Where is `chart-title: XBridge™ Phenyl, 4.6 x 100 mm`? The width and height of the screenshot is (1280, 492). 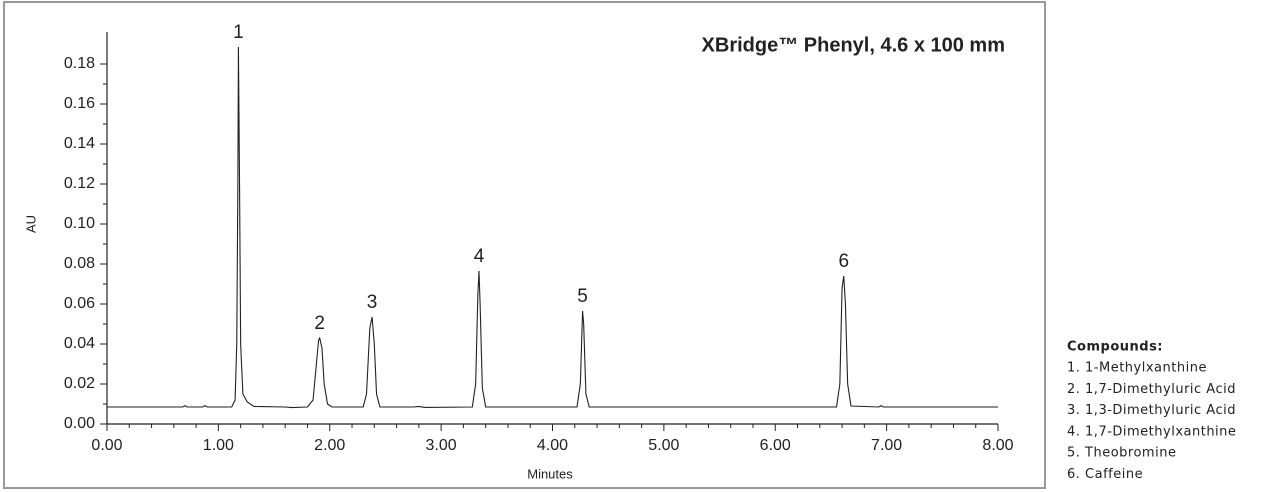
chart-title: XBridge™ Phenyl, 4.6 x 100 mm is located at coordinates (853, 45).